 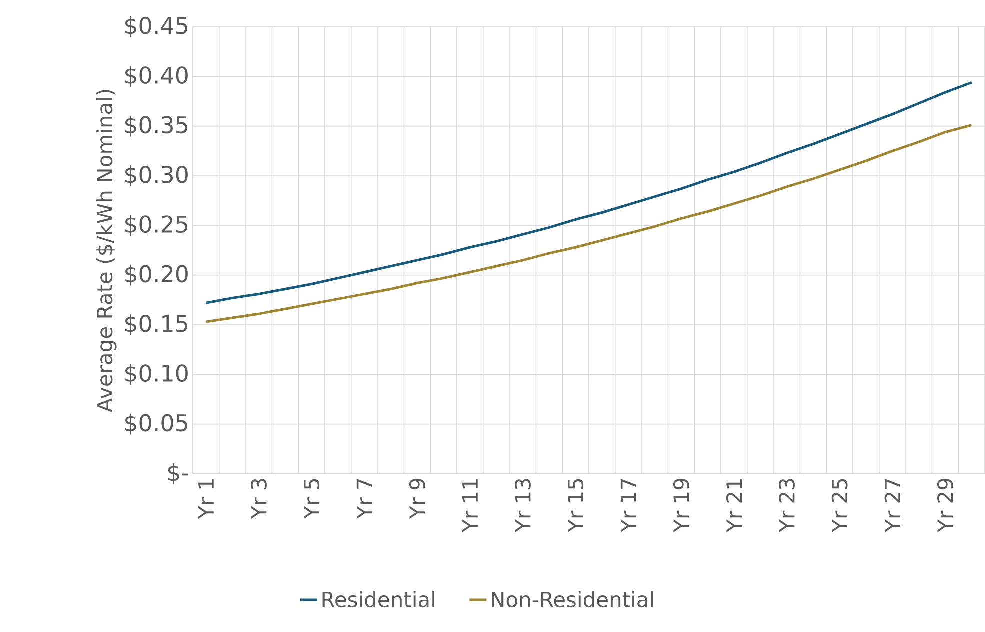 What do you see at coordinates (681, 505) in the screenshot?
I see `x-tick-label: Yr 19` at bounding box center [681, 505].